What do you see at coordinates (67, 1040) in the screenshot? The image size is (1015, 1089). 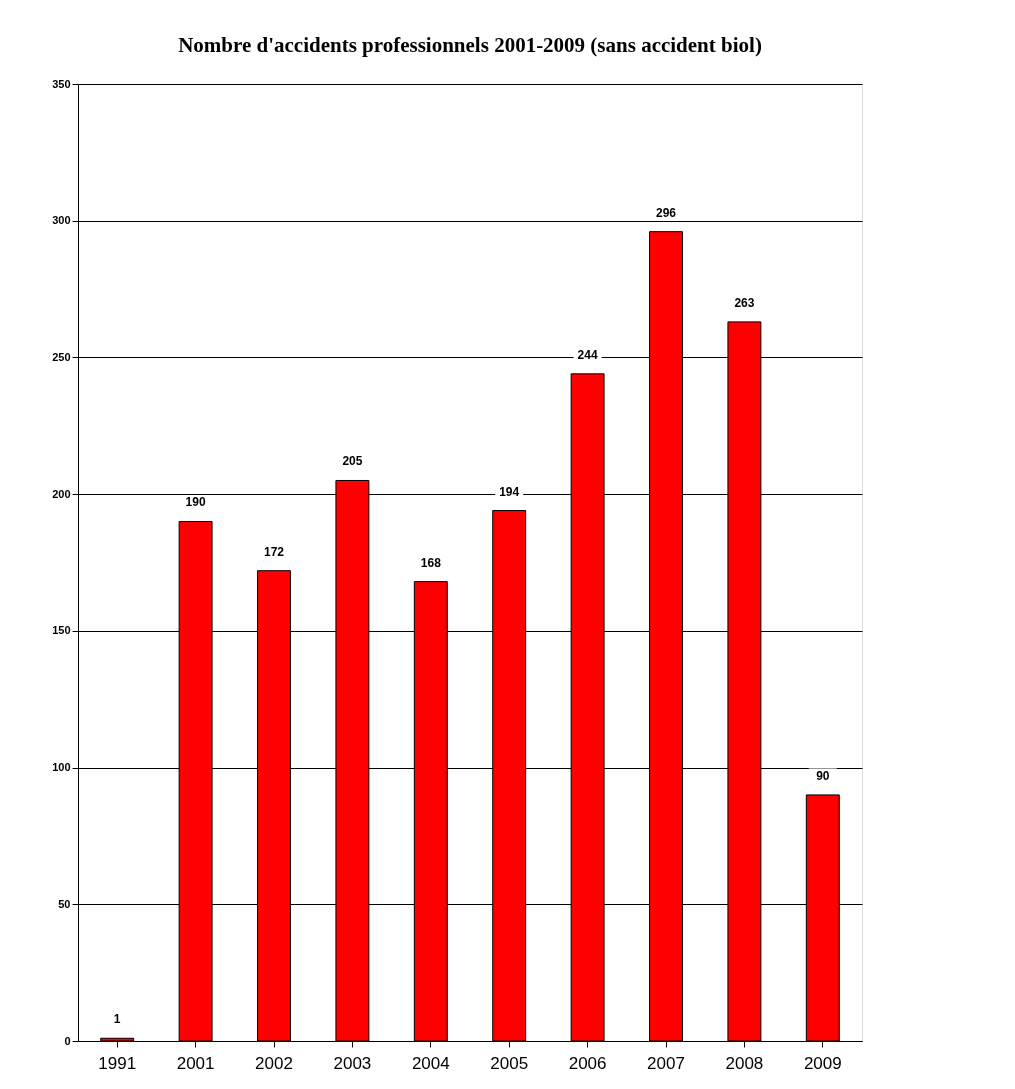 I see `y-tick-label: 0` at bounding box center [67, 1040].